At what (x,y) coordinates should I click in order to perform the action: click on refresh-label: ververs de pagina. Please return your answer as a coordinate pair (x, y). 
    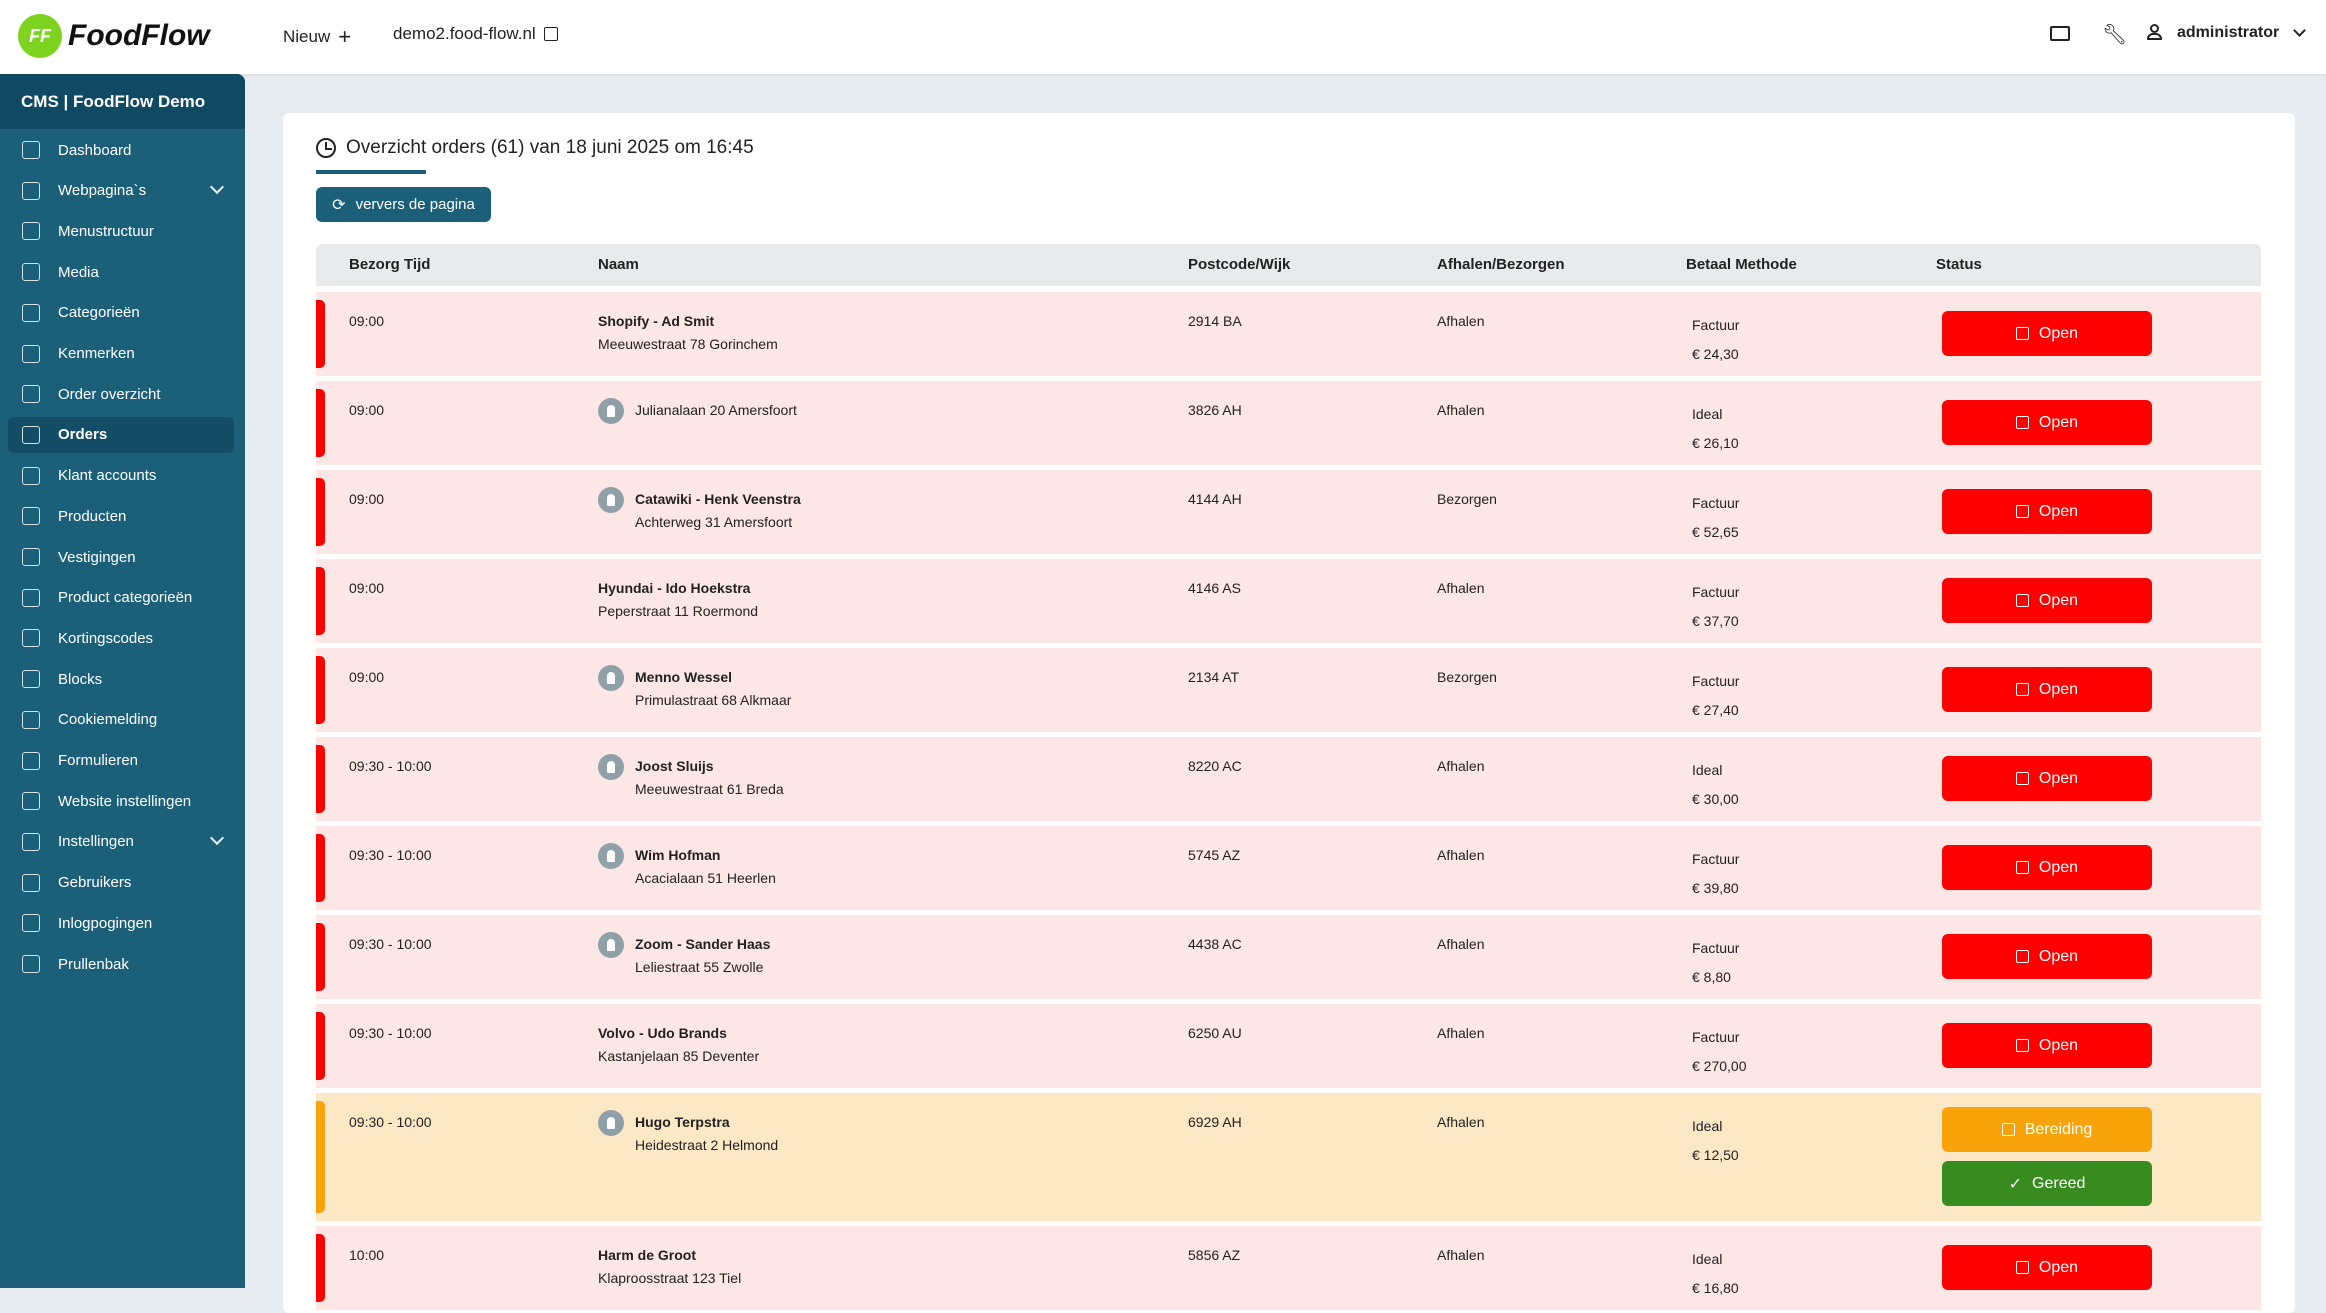
    Looking at the image, I should click on (415, 204).